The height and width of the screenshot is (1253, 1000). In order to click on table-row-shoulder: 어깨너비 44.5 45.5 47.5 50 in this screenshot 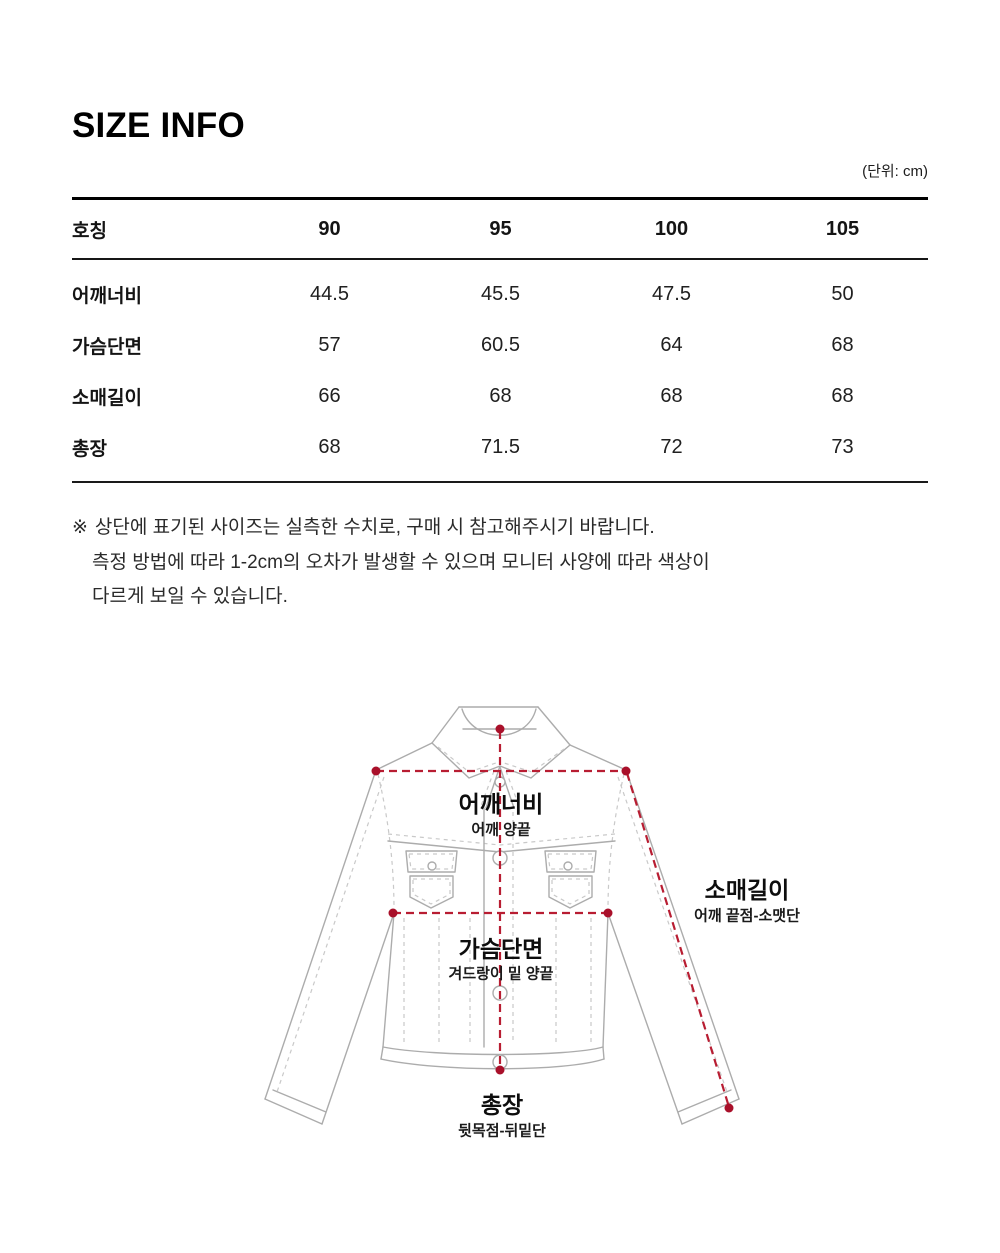, I will do `click(500, 294)`.